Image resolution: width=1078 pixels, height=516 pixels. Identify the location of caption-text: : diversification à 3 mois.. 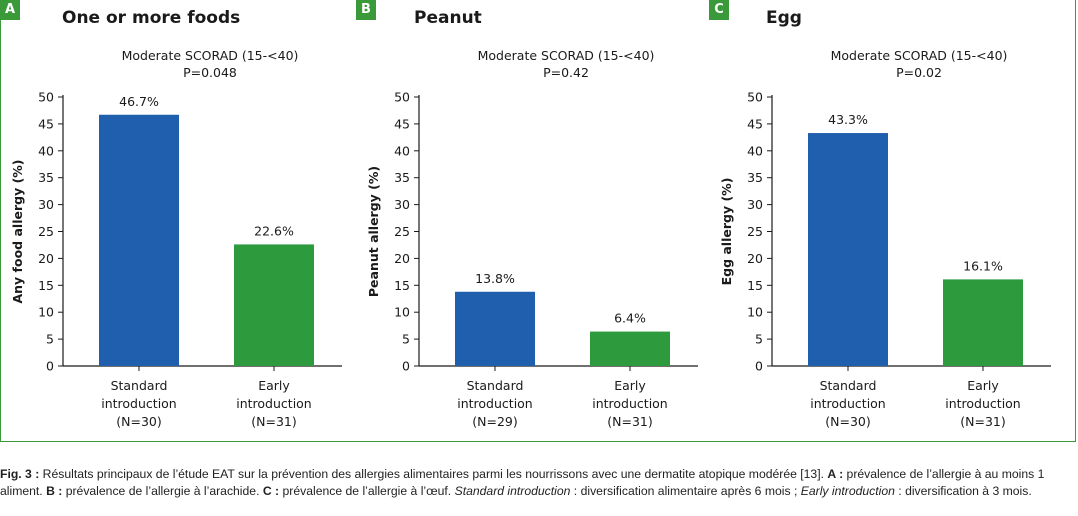
(963, 491).